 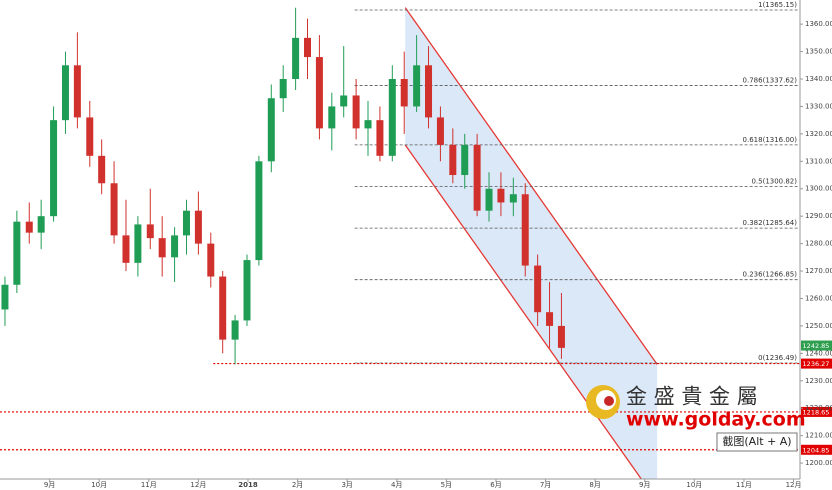 I want to click on tooltip-box, so click(x=757, y=442).